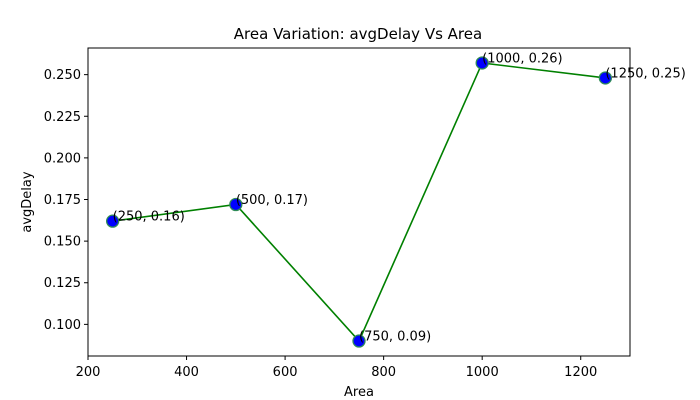  Describe the element at coordinates (62, 242) in the screenshot. I see `y-tick-label: 0.150` at that location.